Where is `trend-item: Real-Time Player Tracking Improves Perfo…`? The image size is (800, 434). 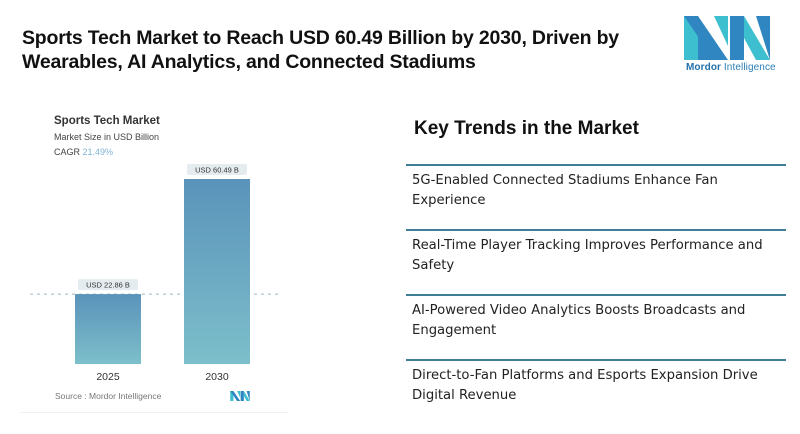 trend-item: Real-Time Player Tracking Improves Perfo… is located at coordinates (596, 261).